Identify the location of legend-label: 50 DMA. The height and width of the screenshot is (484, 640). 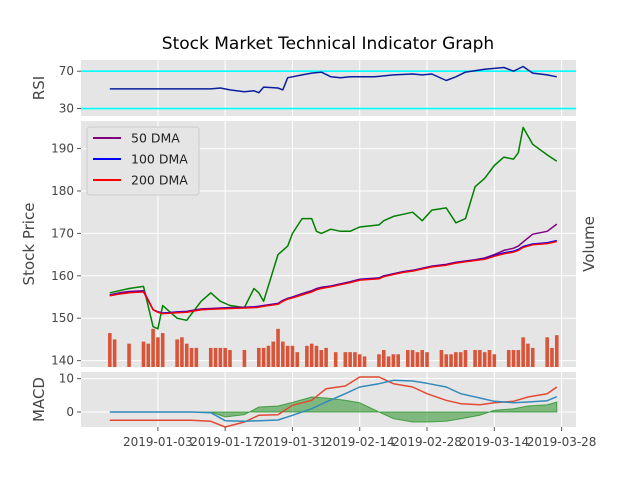
(155, 138).